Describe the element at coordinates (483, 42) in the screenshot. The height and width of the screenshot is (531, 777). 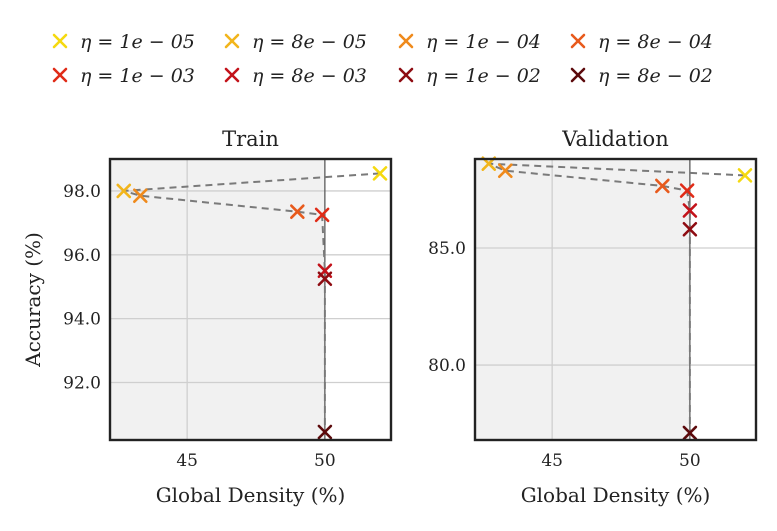
I see `legend-label-2: η = 1e − 04` at that location.